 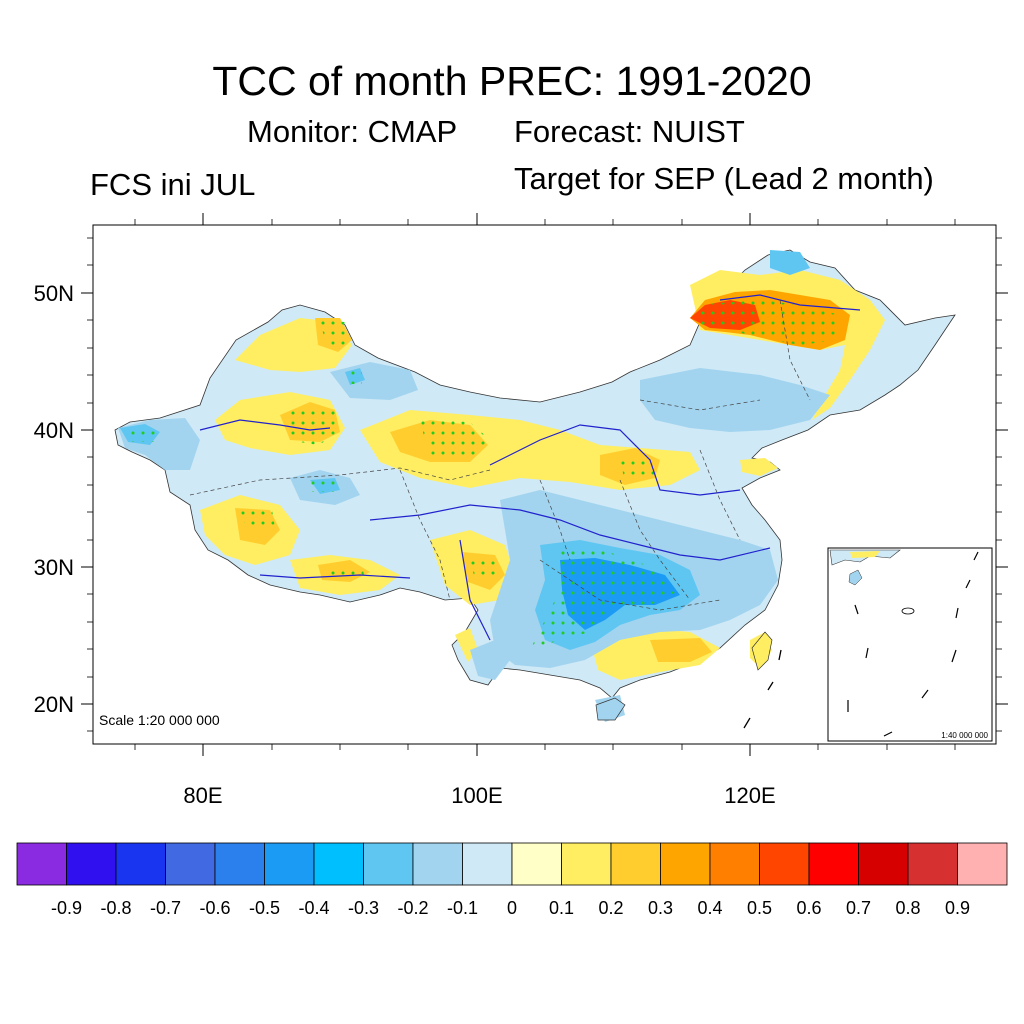 I want to click on colorbar-tick-label: -0.8, so click(x=115, y=908).